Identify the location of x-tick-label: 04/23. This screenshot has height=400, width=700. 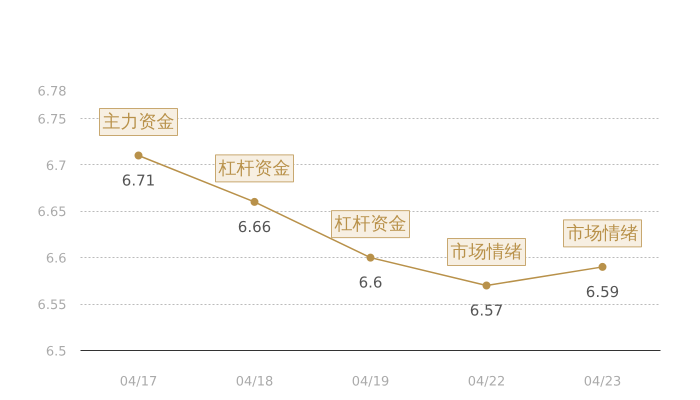
(603, 382).